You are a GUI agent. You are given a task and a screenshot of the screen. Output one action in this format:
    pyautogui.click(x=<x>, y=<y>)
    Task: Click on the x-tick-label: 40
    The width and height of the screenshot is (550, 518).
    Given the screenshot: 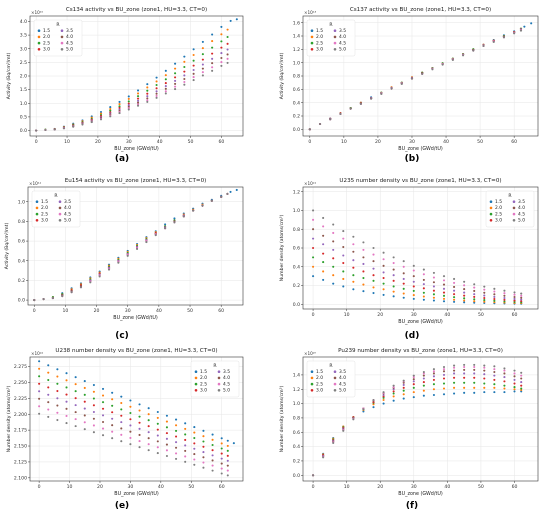 What is the action you would take?
    pyautogui.click(x=446, y=142)
    